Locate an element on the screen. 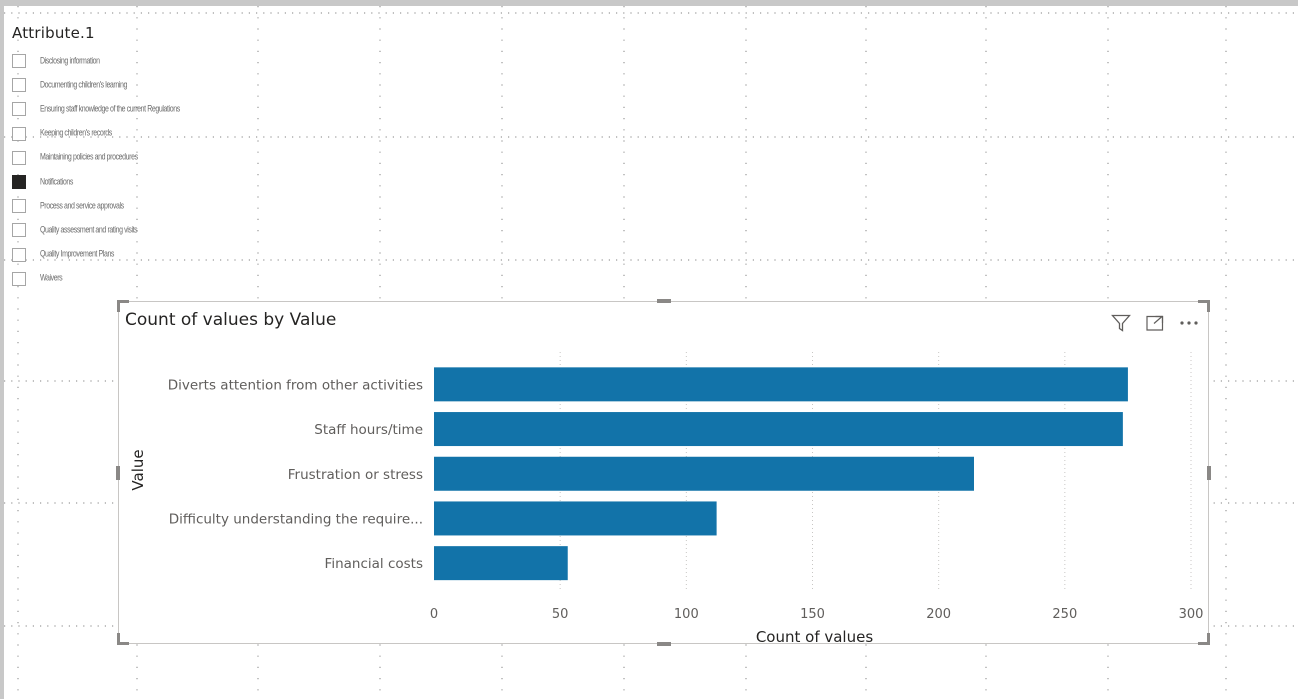 The height and width of the screenshot is (699, 1298). x-tick-label: 200 is located at coordinates (938, 614).